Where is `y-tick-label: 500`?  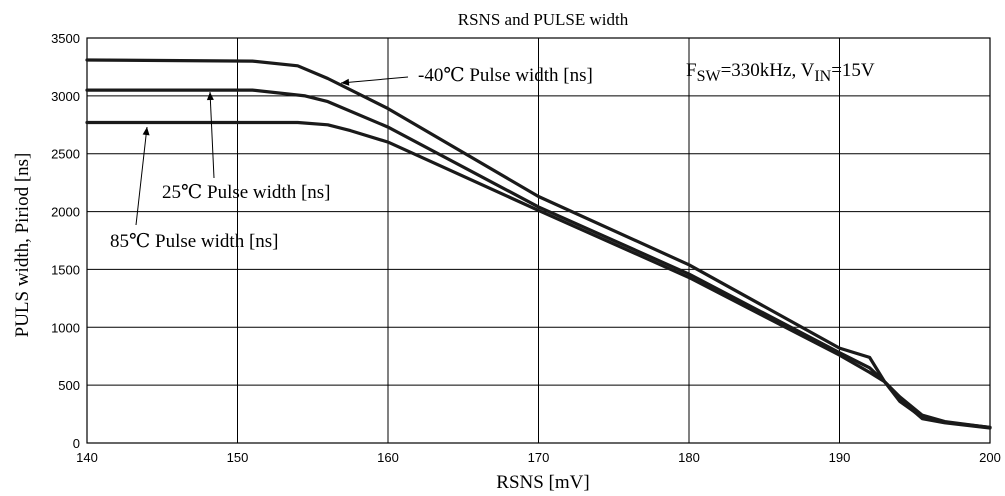 y-tick-label: 500 is located at coordinates (69, 385).